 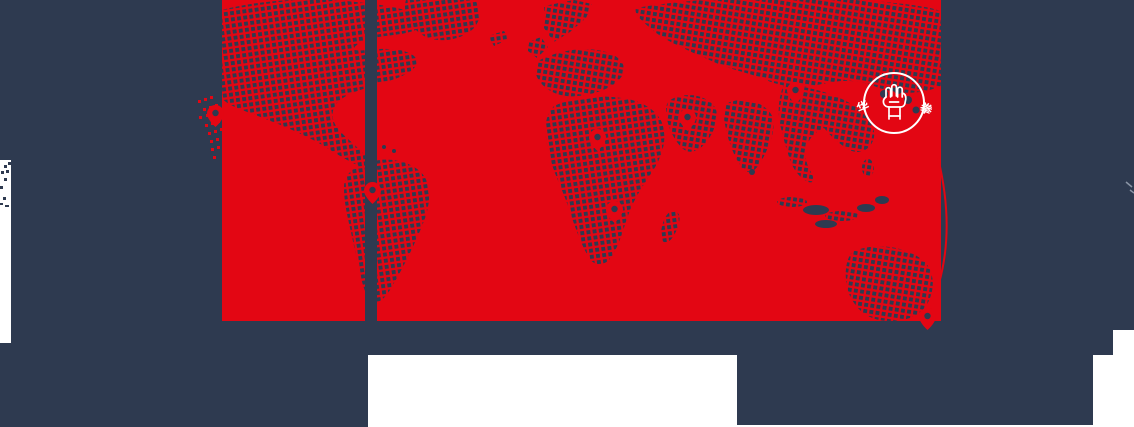 I want to click on pin-central-africa, so click(x=614, y=212).